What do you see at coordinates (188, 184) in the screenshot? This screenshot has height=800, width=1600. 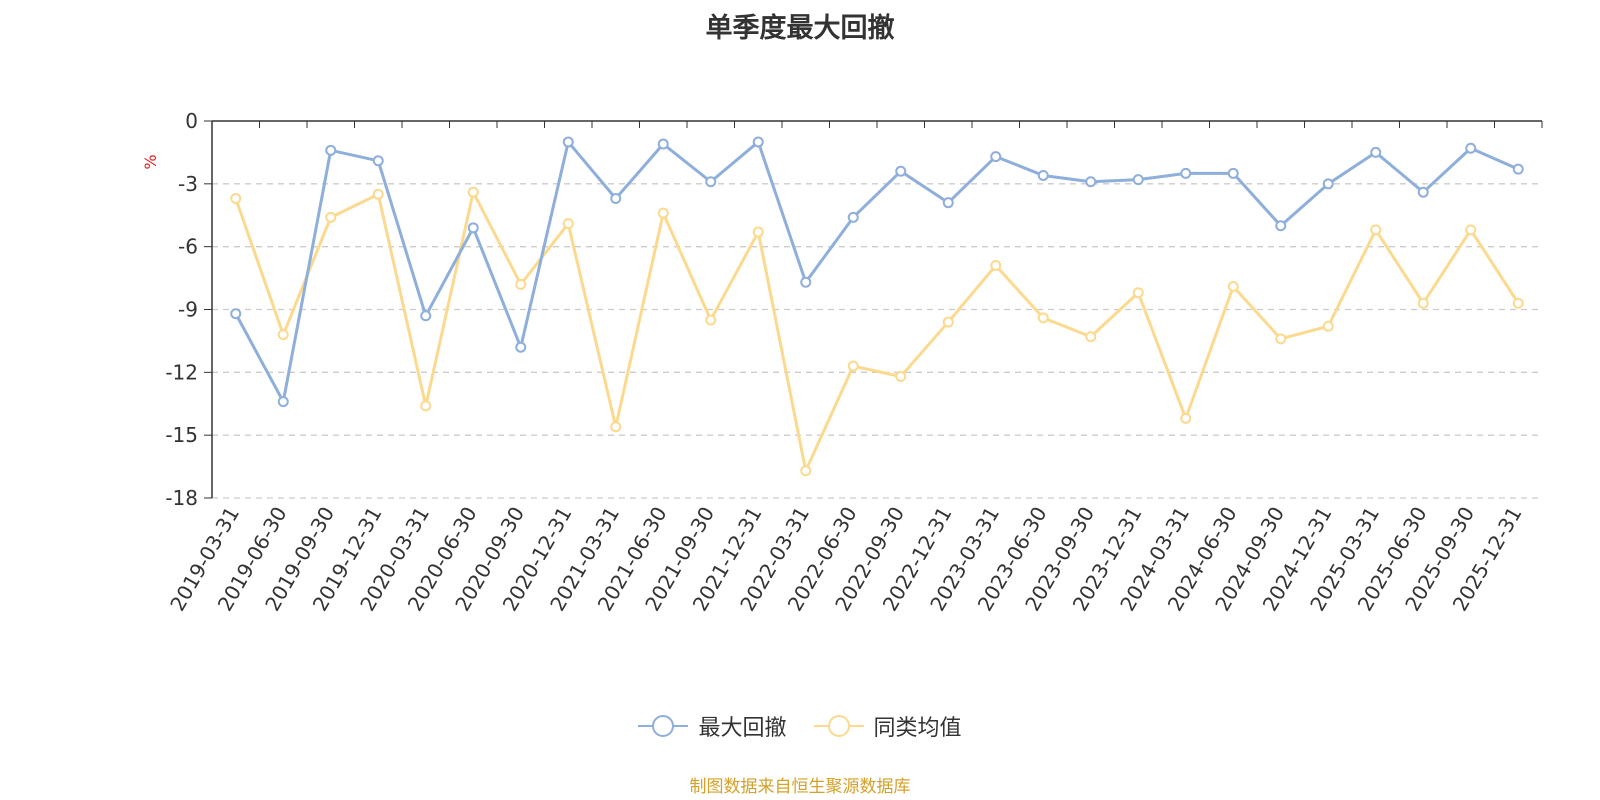 I see `y-tick-label: -3` at bounding box center [188, 184].